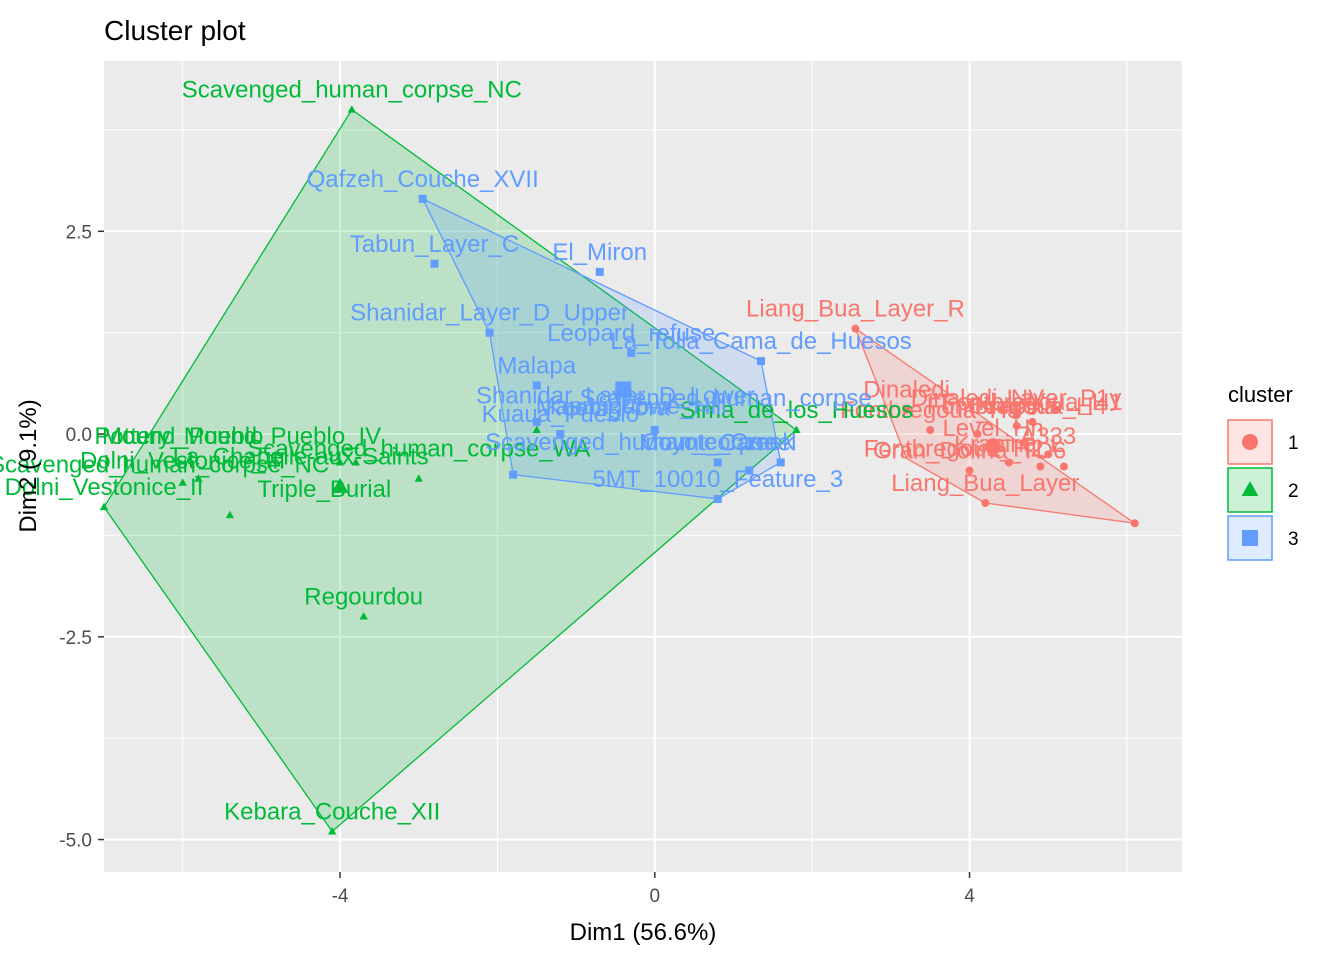  I want to click on cluster-3-centroid, so click(623, 389).